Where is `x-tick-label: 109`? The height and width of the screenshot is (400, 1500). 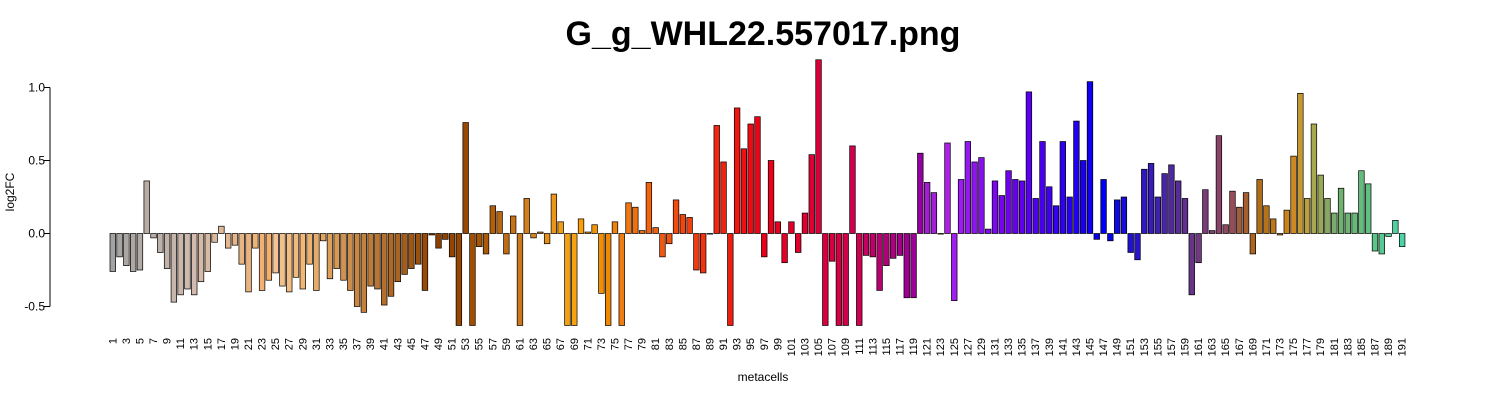 x-tick-label: 109 is located at coordinates (846, 347).